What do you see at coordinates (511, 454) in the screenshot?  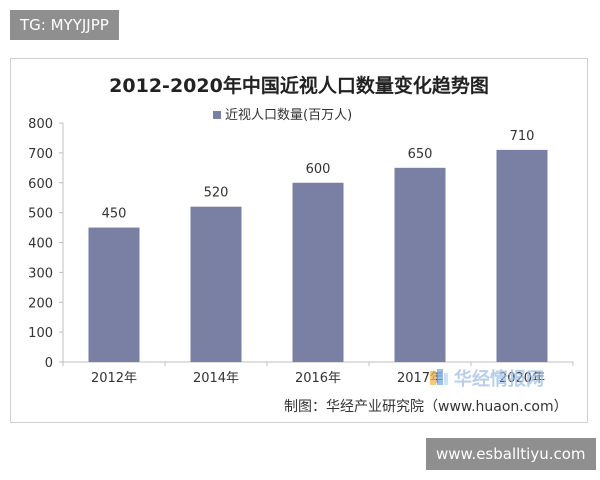 I see `bottom-right-site-tag: www.esballtiyu.com` at bounding box center [511, 454].